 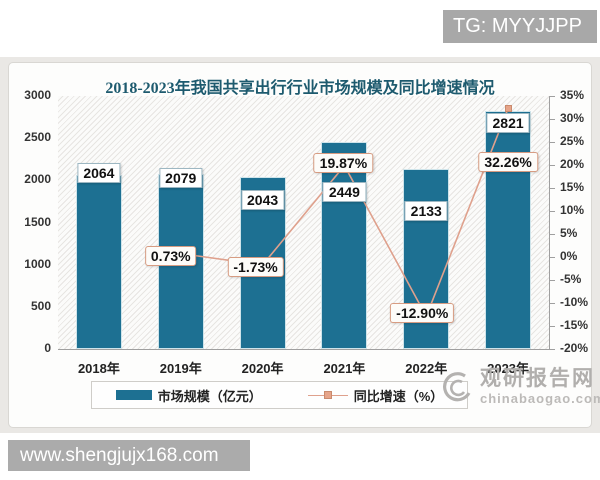 What do you see at coordinates (508, 161) in the screenshot?
I see `growth-label: 32.26%` at bounding box center [508, 161].